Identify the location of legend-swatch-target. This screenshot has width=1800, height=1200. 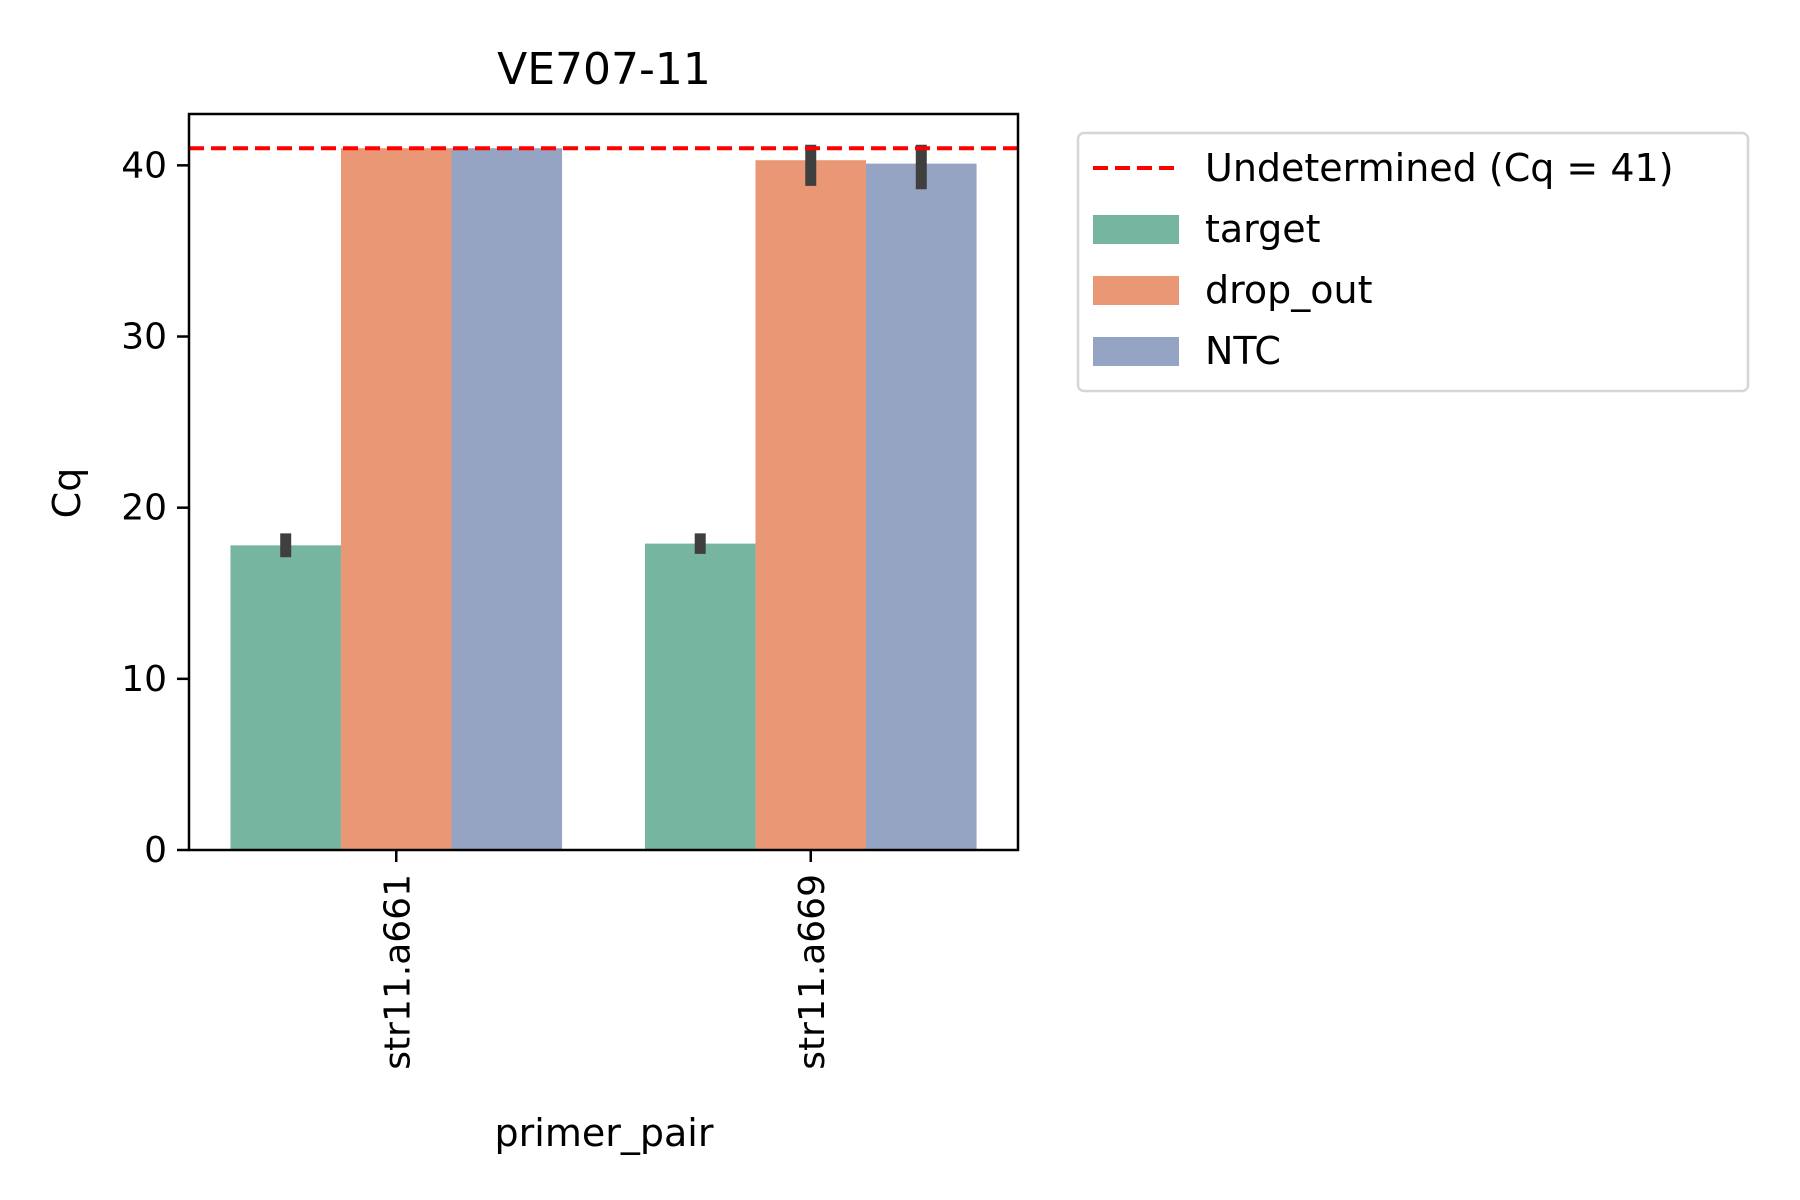
(1136, 229).